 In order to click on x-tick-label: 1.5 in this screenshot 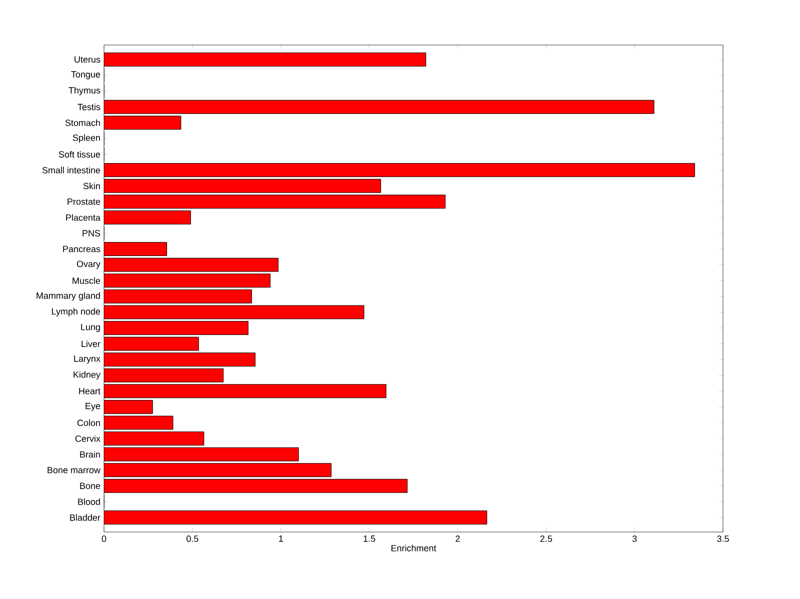, I will do `click(370, 539)`.